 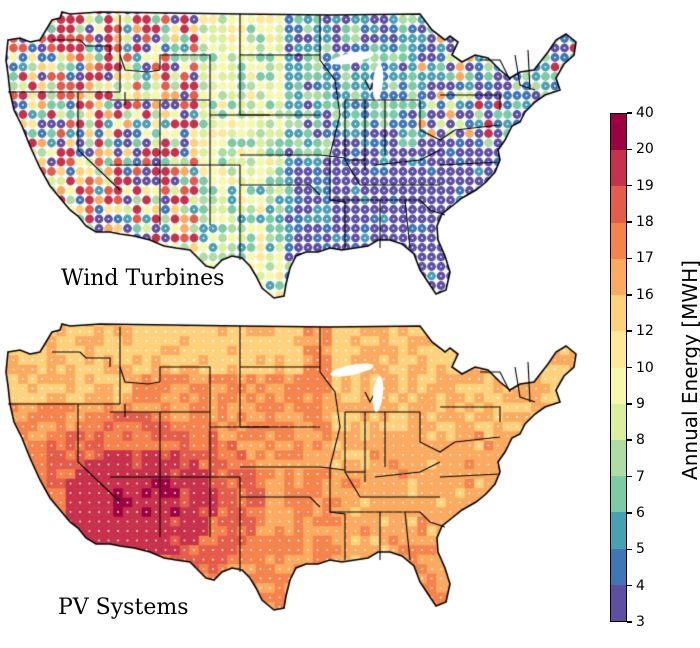 I want to click on colorbar-tick-label: 10, so click(x=645, y=367).